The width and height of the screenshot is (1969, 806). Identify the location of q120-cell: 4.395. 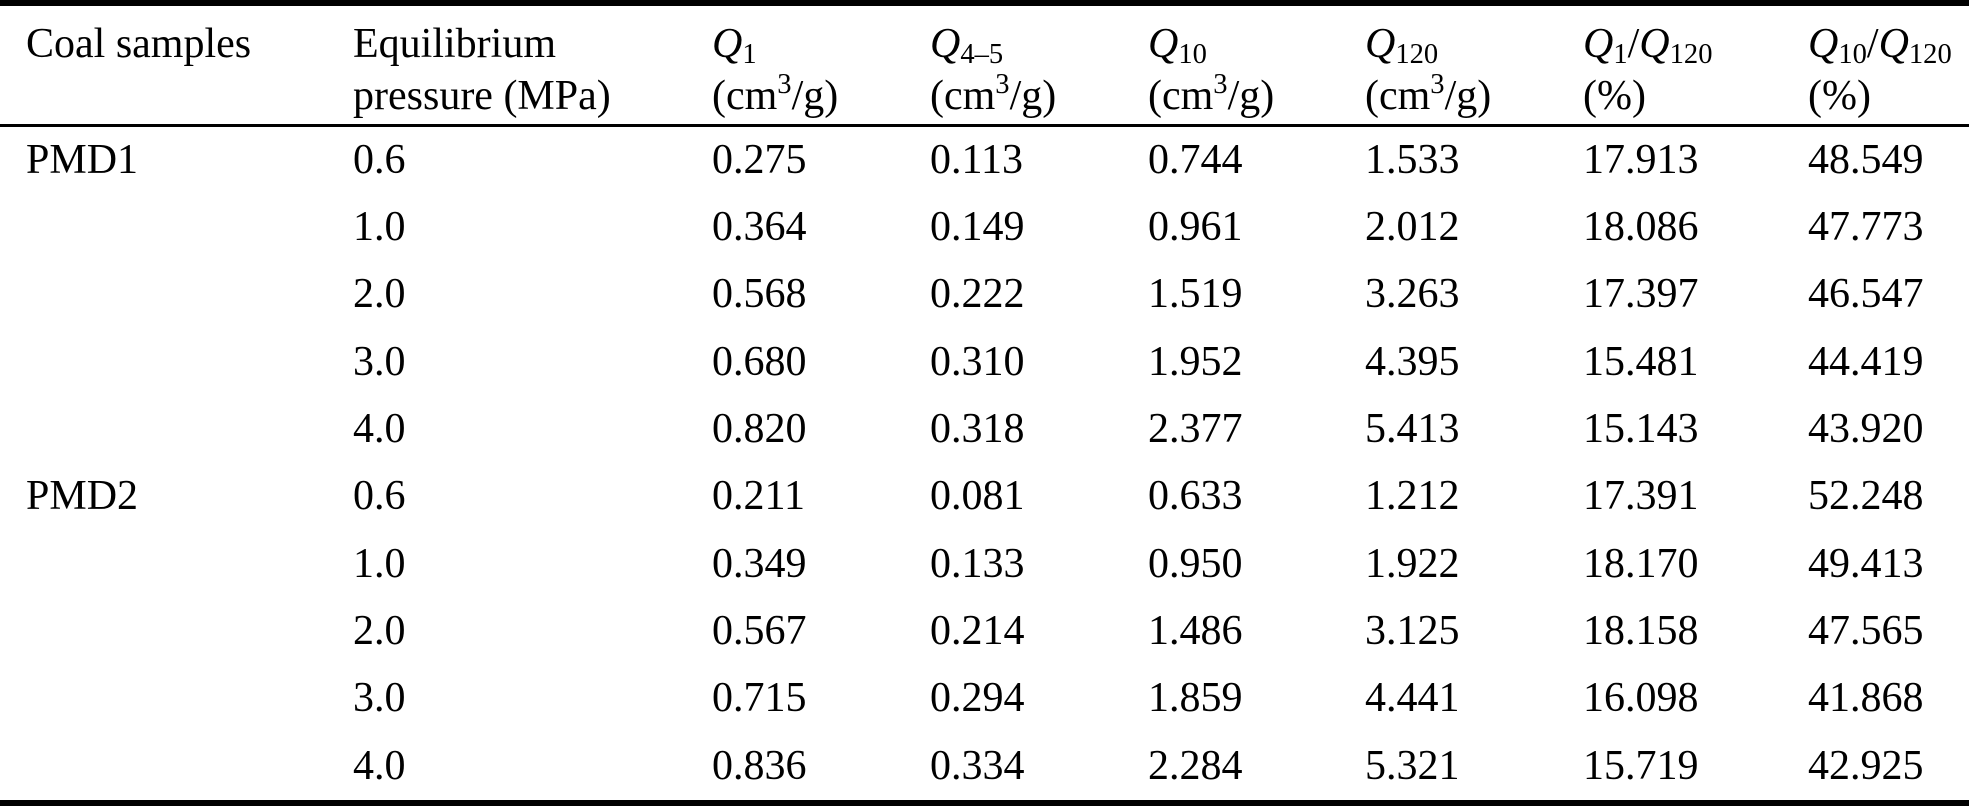
(1412, 361).